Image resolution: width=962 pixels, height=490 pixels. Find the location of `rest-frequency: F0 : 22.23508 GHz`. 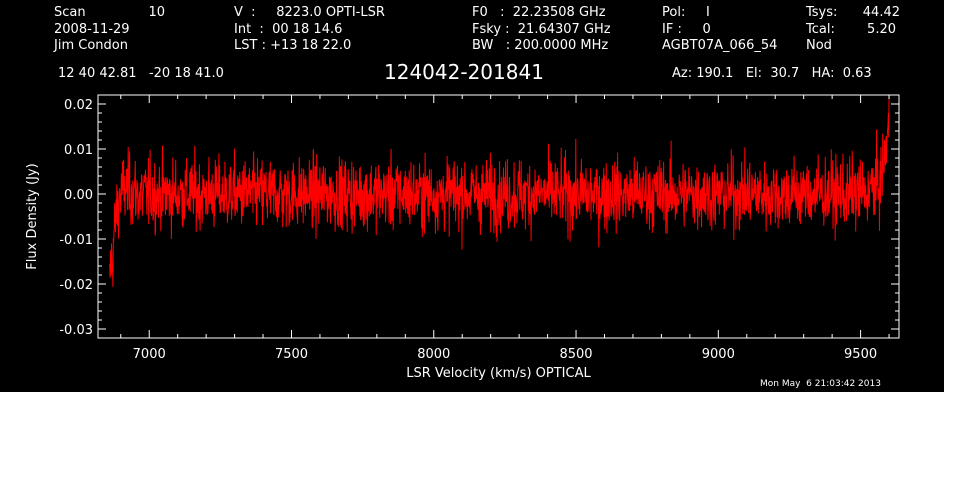

rest-frequency: F0 : 22.23508 GHz is located at coordinates (539, 12).